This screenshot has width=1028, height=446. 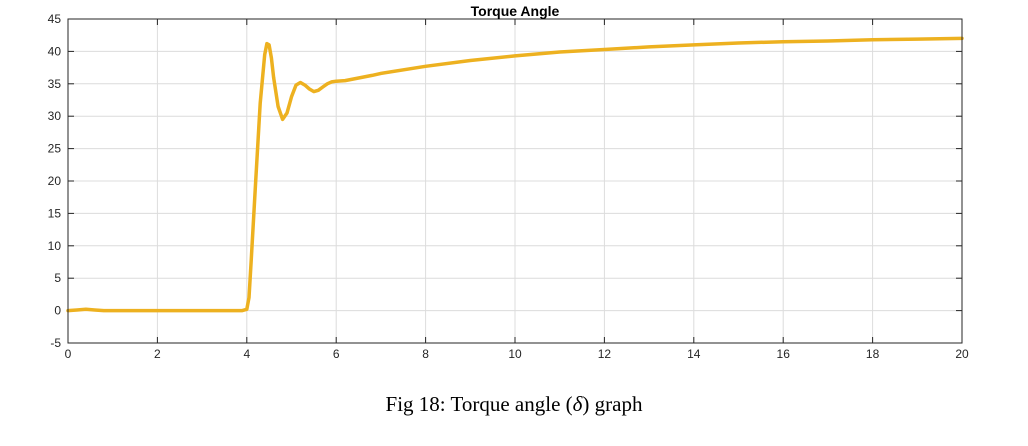 What do you see at coordinates (55, 51) in the screenshot?
I see `y-tick-label: 40` at bounding box center [55, 51].